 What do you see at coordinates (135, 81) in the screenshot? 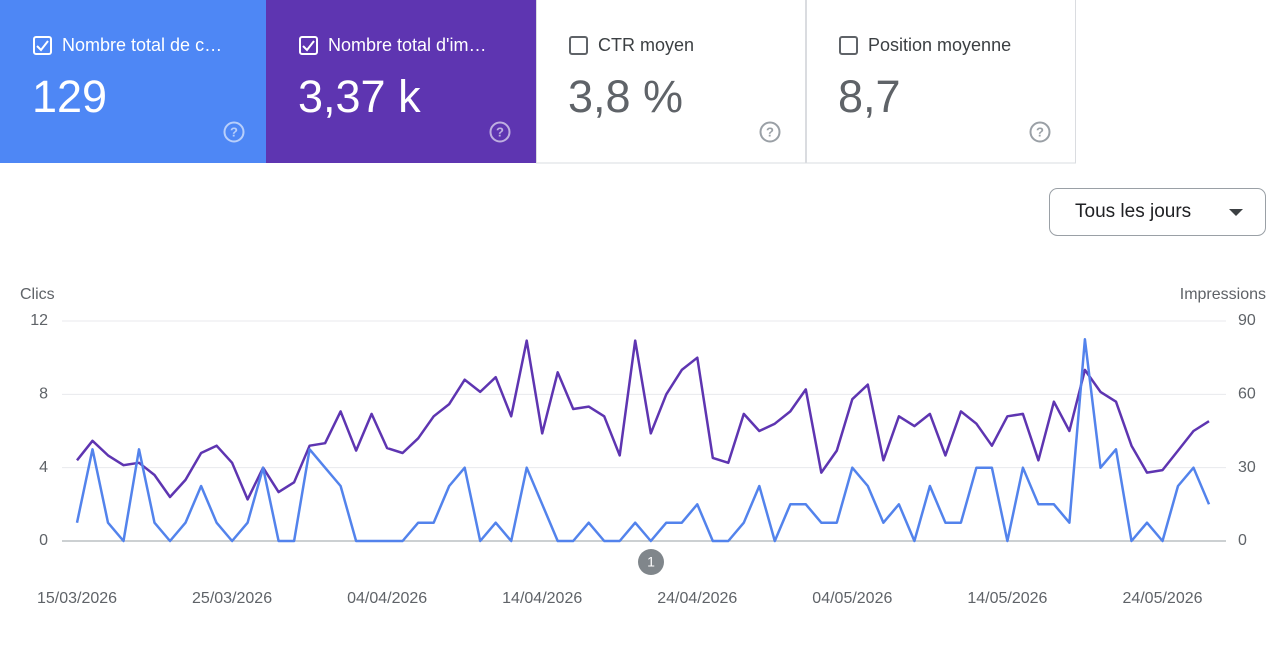
I see `metric-card: Nombre total de c… 129?` at bounding box center [135, 81].